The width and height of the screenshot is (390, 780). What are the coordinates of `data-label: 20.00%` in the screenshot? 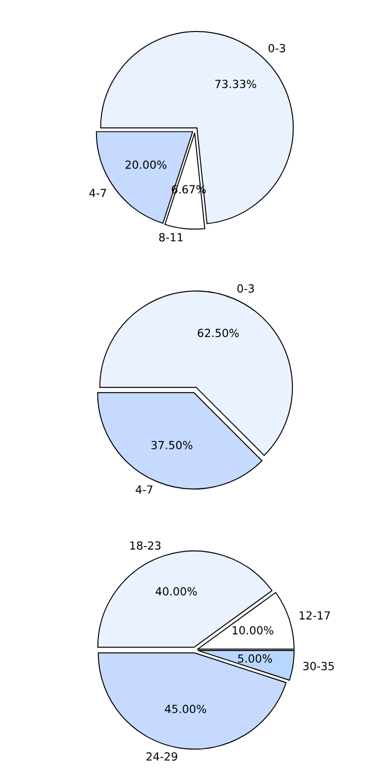 It's located at (146, 164).